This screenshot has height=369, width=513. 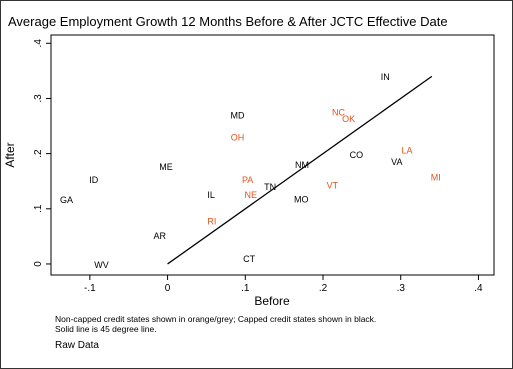 What do you see at coordinates (38, 43) in the screenshot?
I see `y-tick-label: .4` at bounding box center [38, 43].